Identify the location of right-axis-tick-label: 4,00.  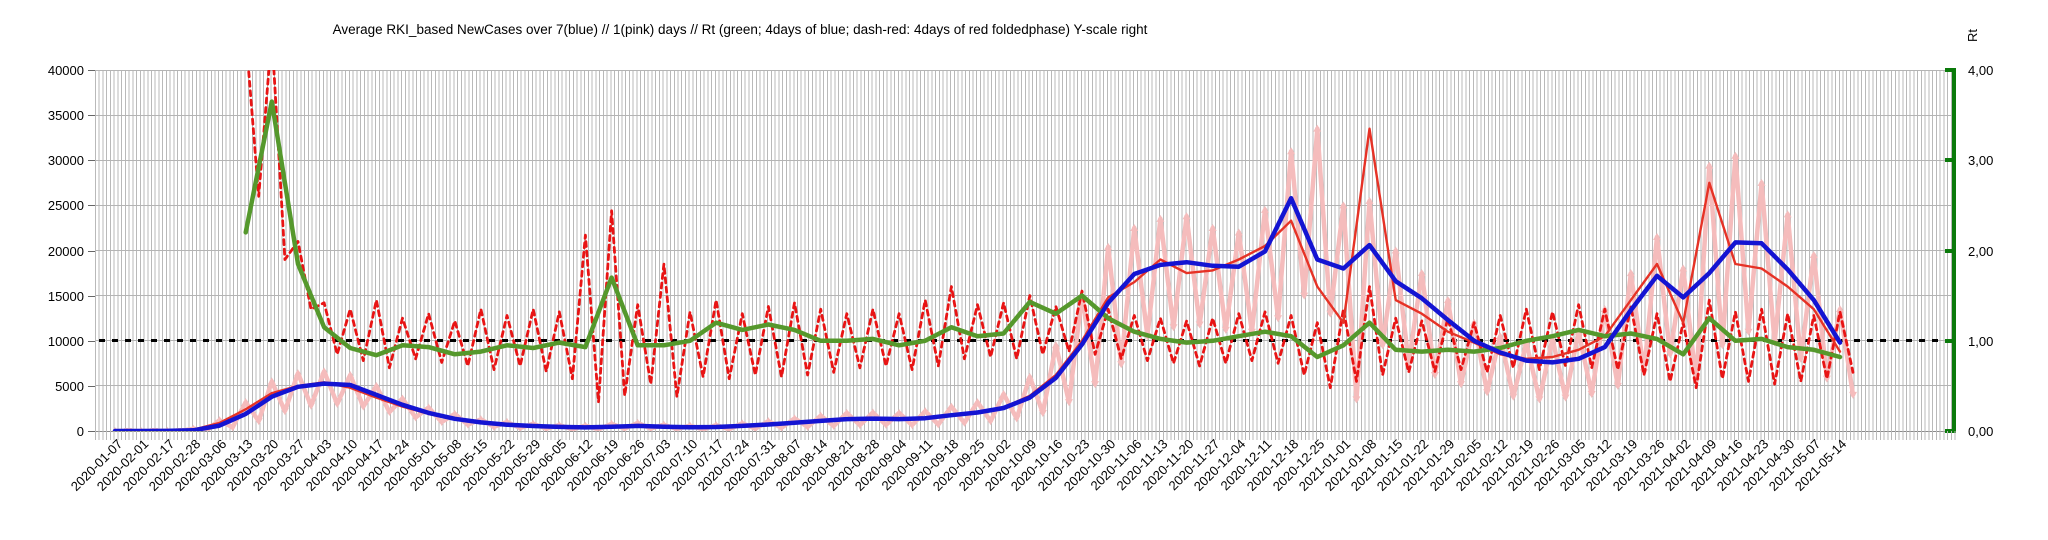
(1981, 70).